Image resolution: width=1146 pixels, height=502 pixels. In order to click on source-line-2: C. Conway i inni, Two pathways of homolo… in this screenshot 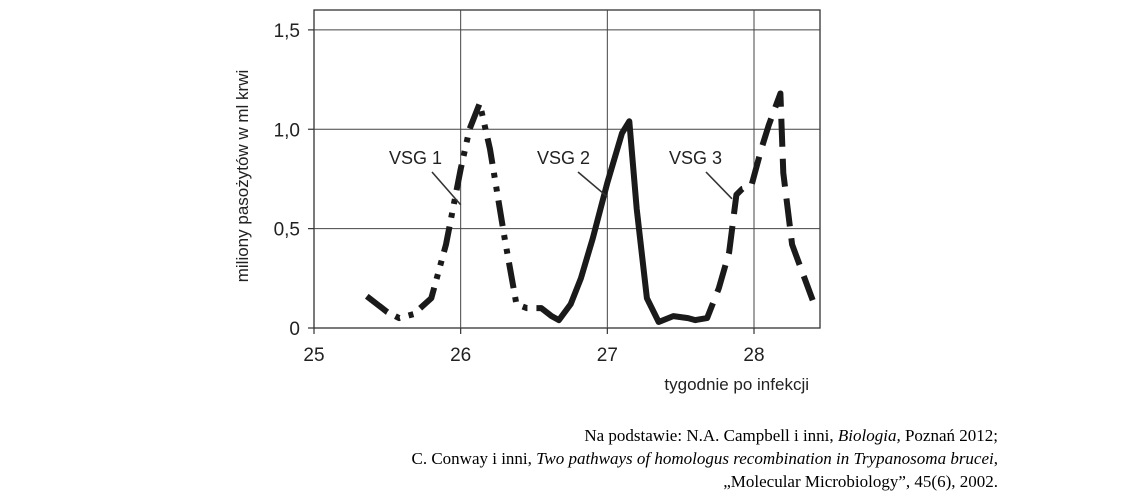, I will do `click(618, 458)`.